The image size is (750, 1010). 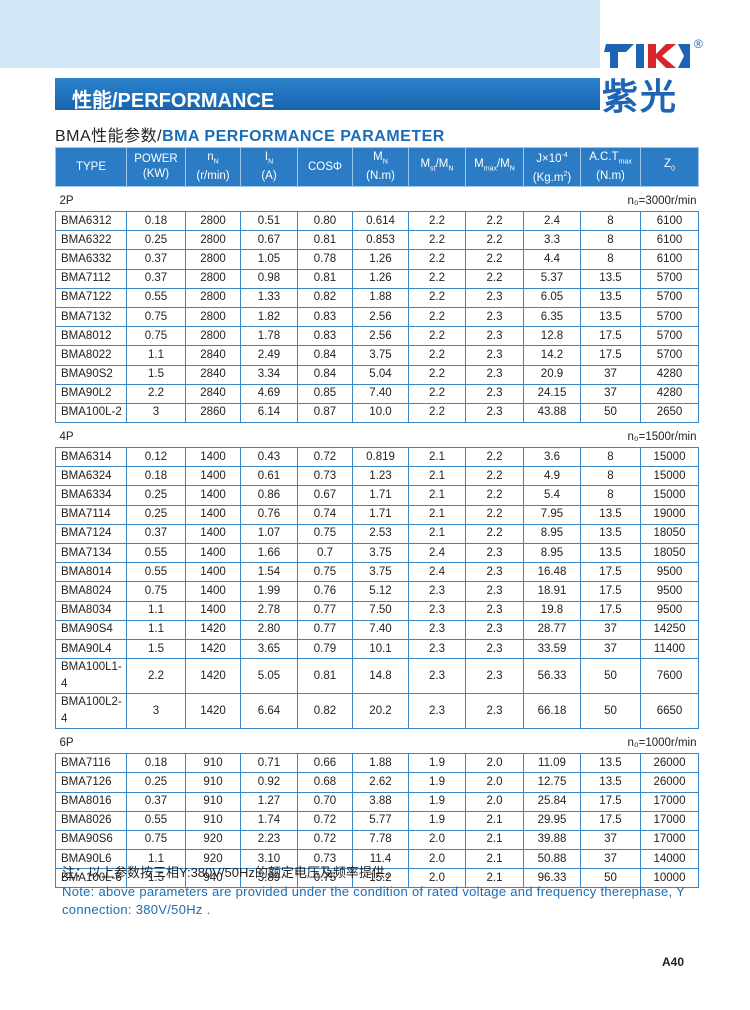 What do you see at coordinates (269, 413) in the screenshot?
I see `value-cell: 6.14` at bounding box center [269, 413].